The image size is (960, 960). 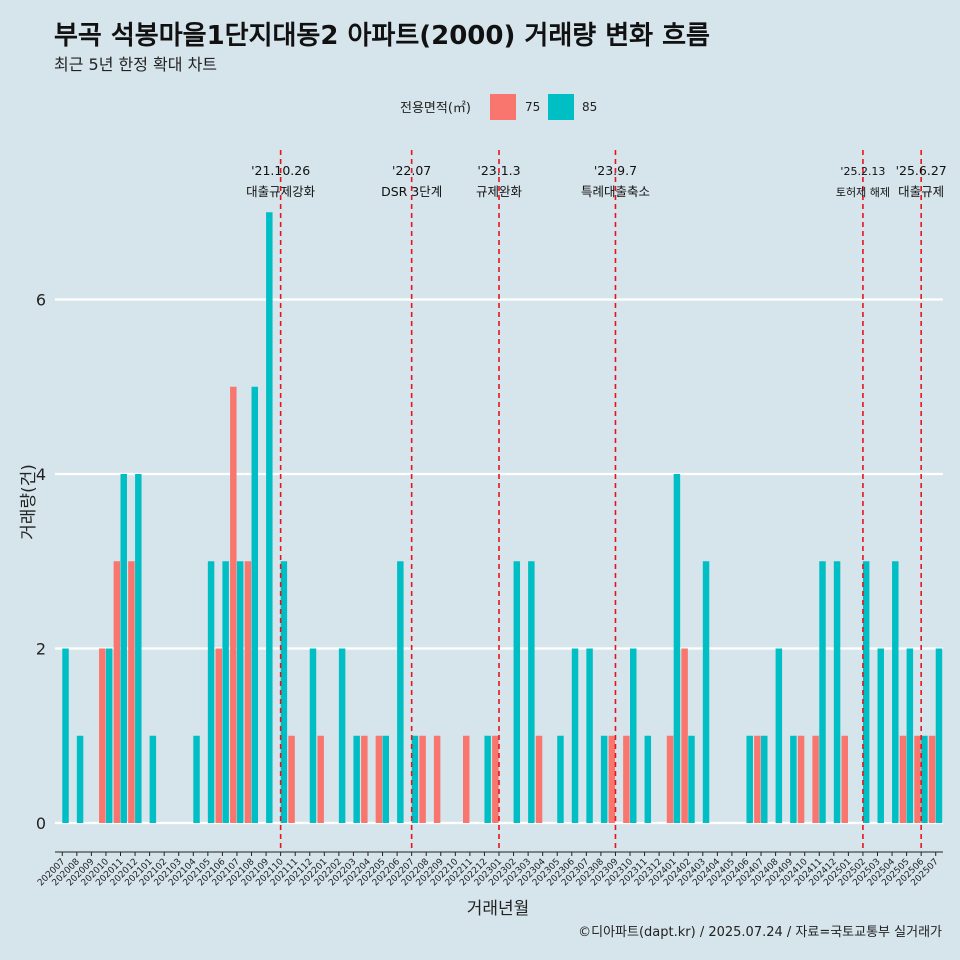 I want to click on legend-title: 전용면적(㎡), so click(x=435, y=108).